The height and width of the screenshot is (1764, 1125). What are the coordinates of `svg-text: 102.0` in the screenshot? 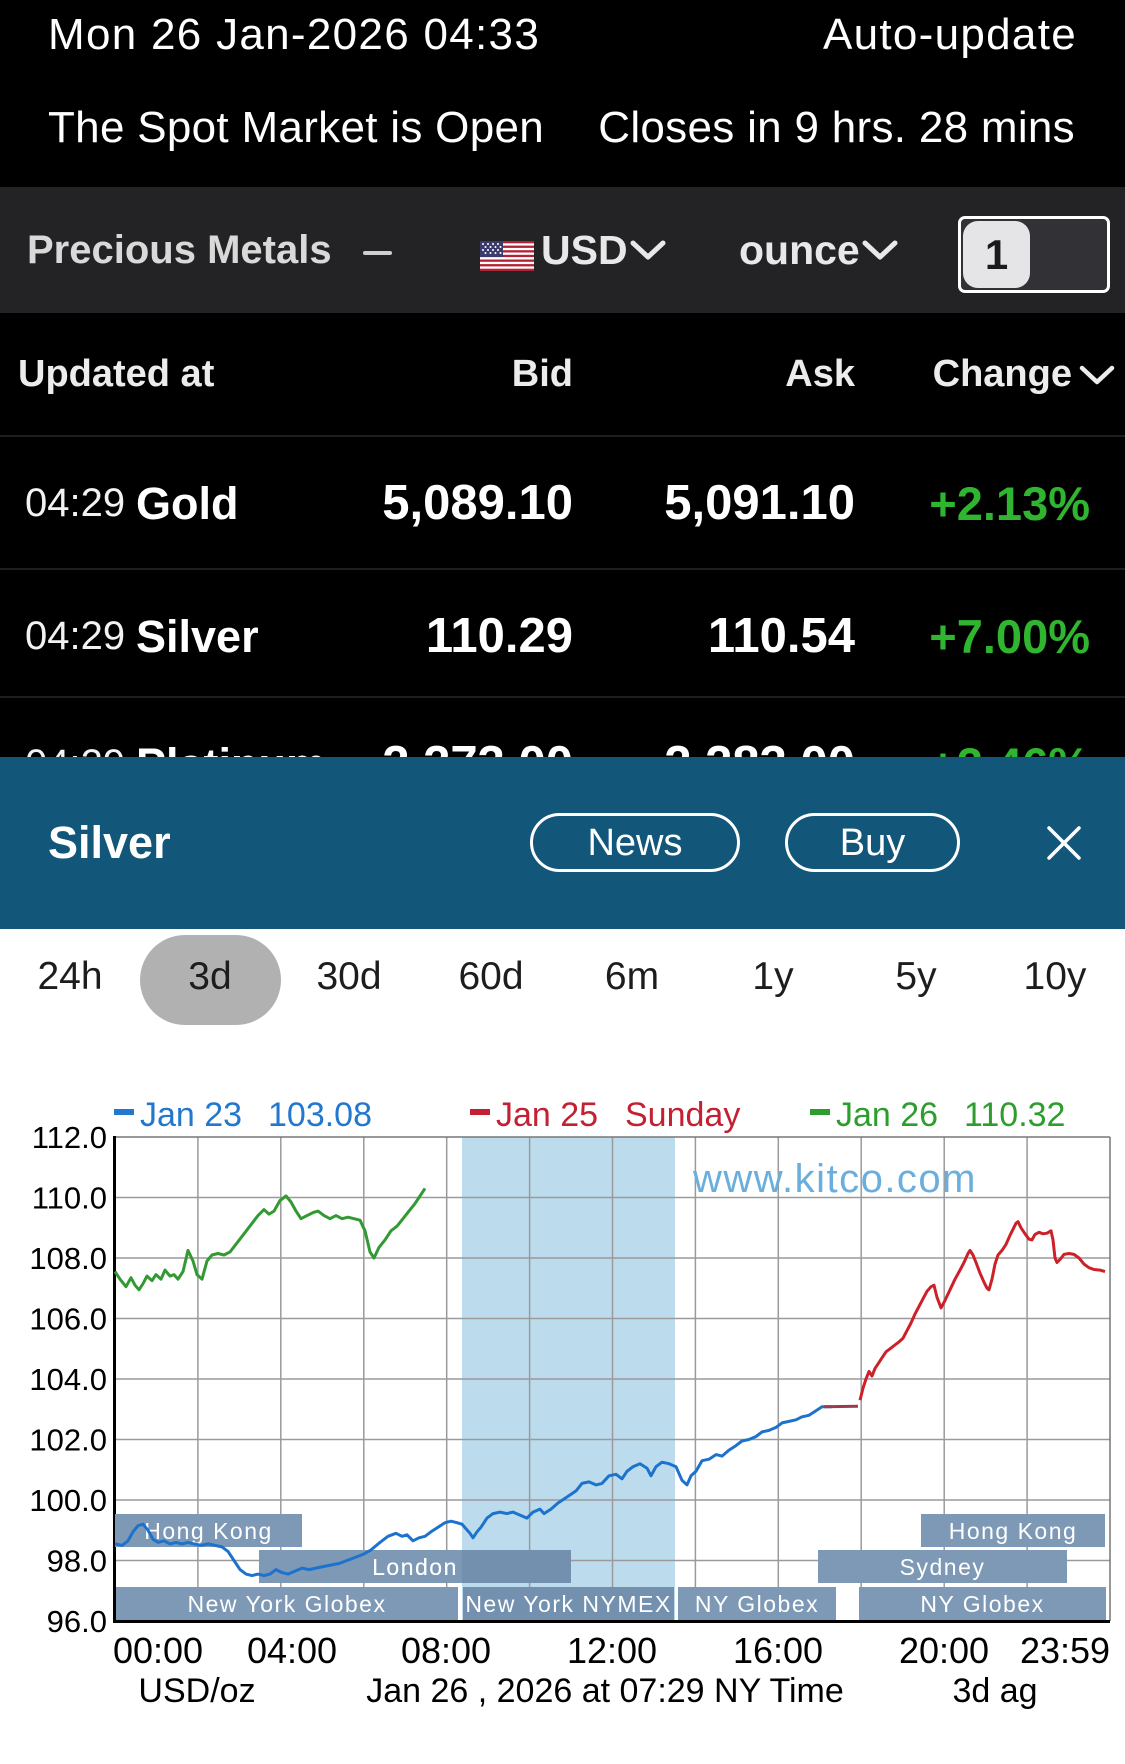 It's located at (68, 1440).